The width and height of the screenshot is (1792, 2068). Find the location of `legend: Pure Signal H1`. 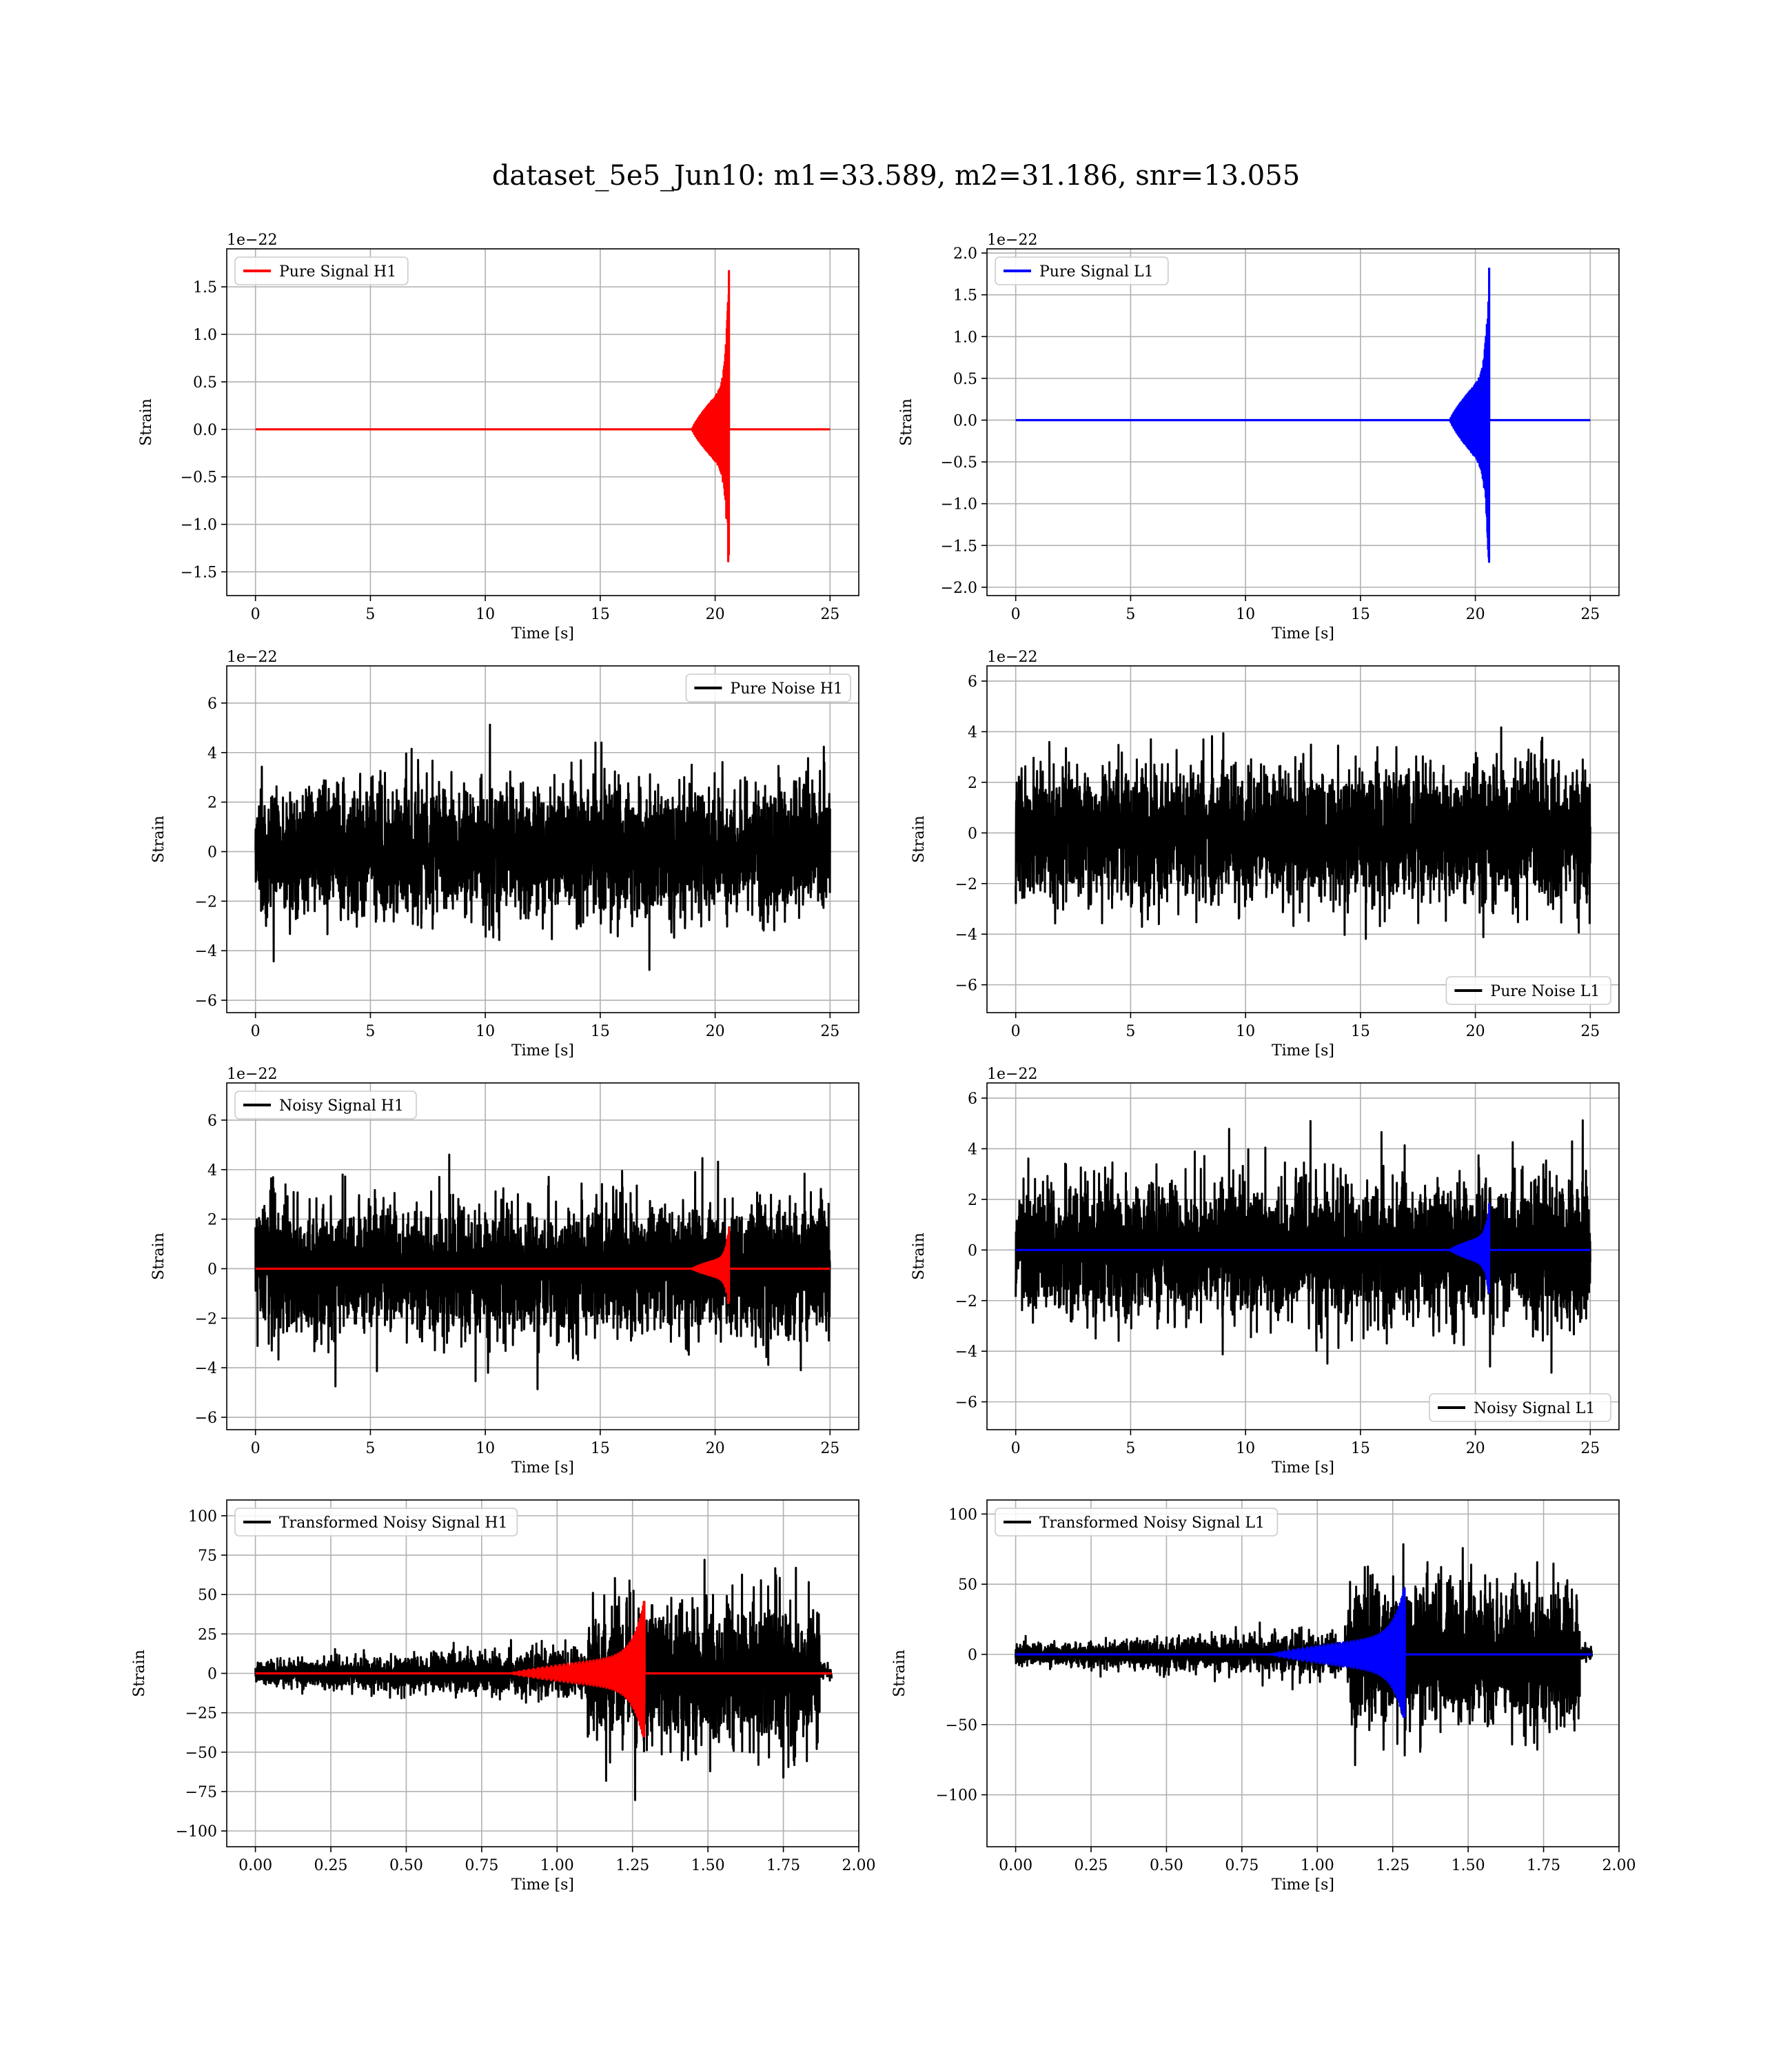

legend: Pure Signal H1 is located at coordinates (321, 270).